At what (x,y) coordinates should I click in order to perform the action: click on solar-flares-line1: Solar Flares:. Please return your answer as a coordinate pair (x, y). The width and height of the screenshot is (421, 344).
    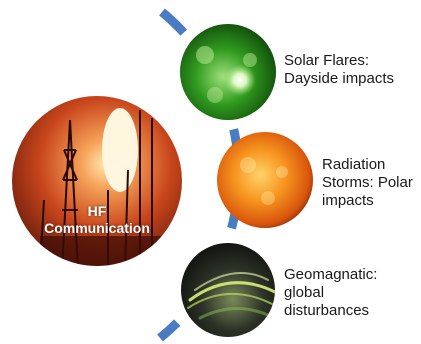
    Looking at the image, I should click on (327, 60).